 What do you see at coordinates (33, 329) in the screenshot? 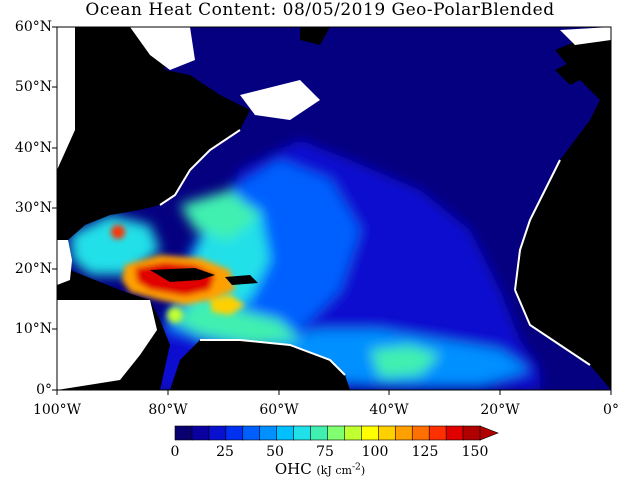
I see `lat-label-10n: 10°N` at bounding box center [33, 329].